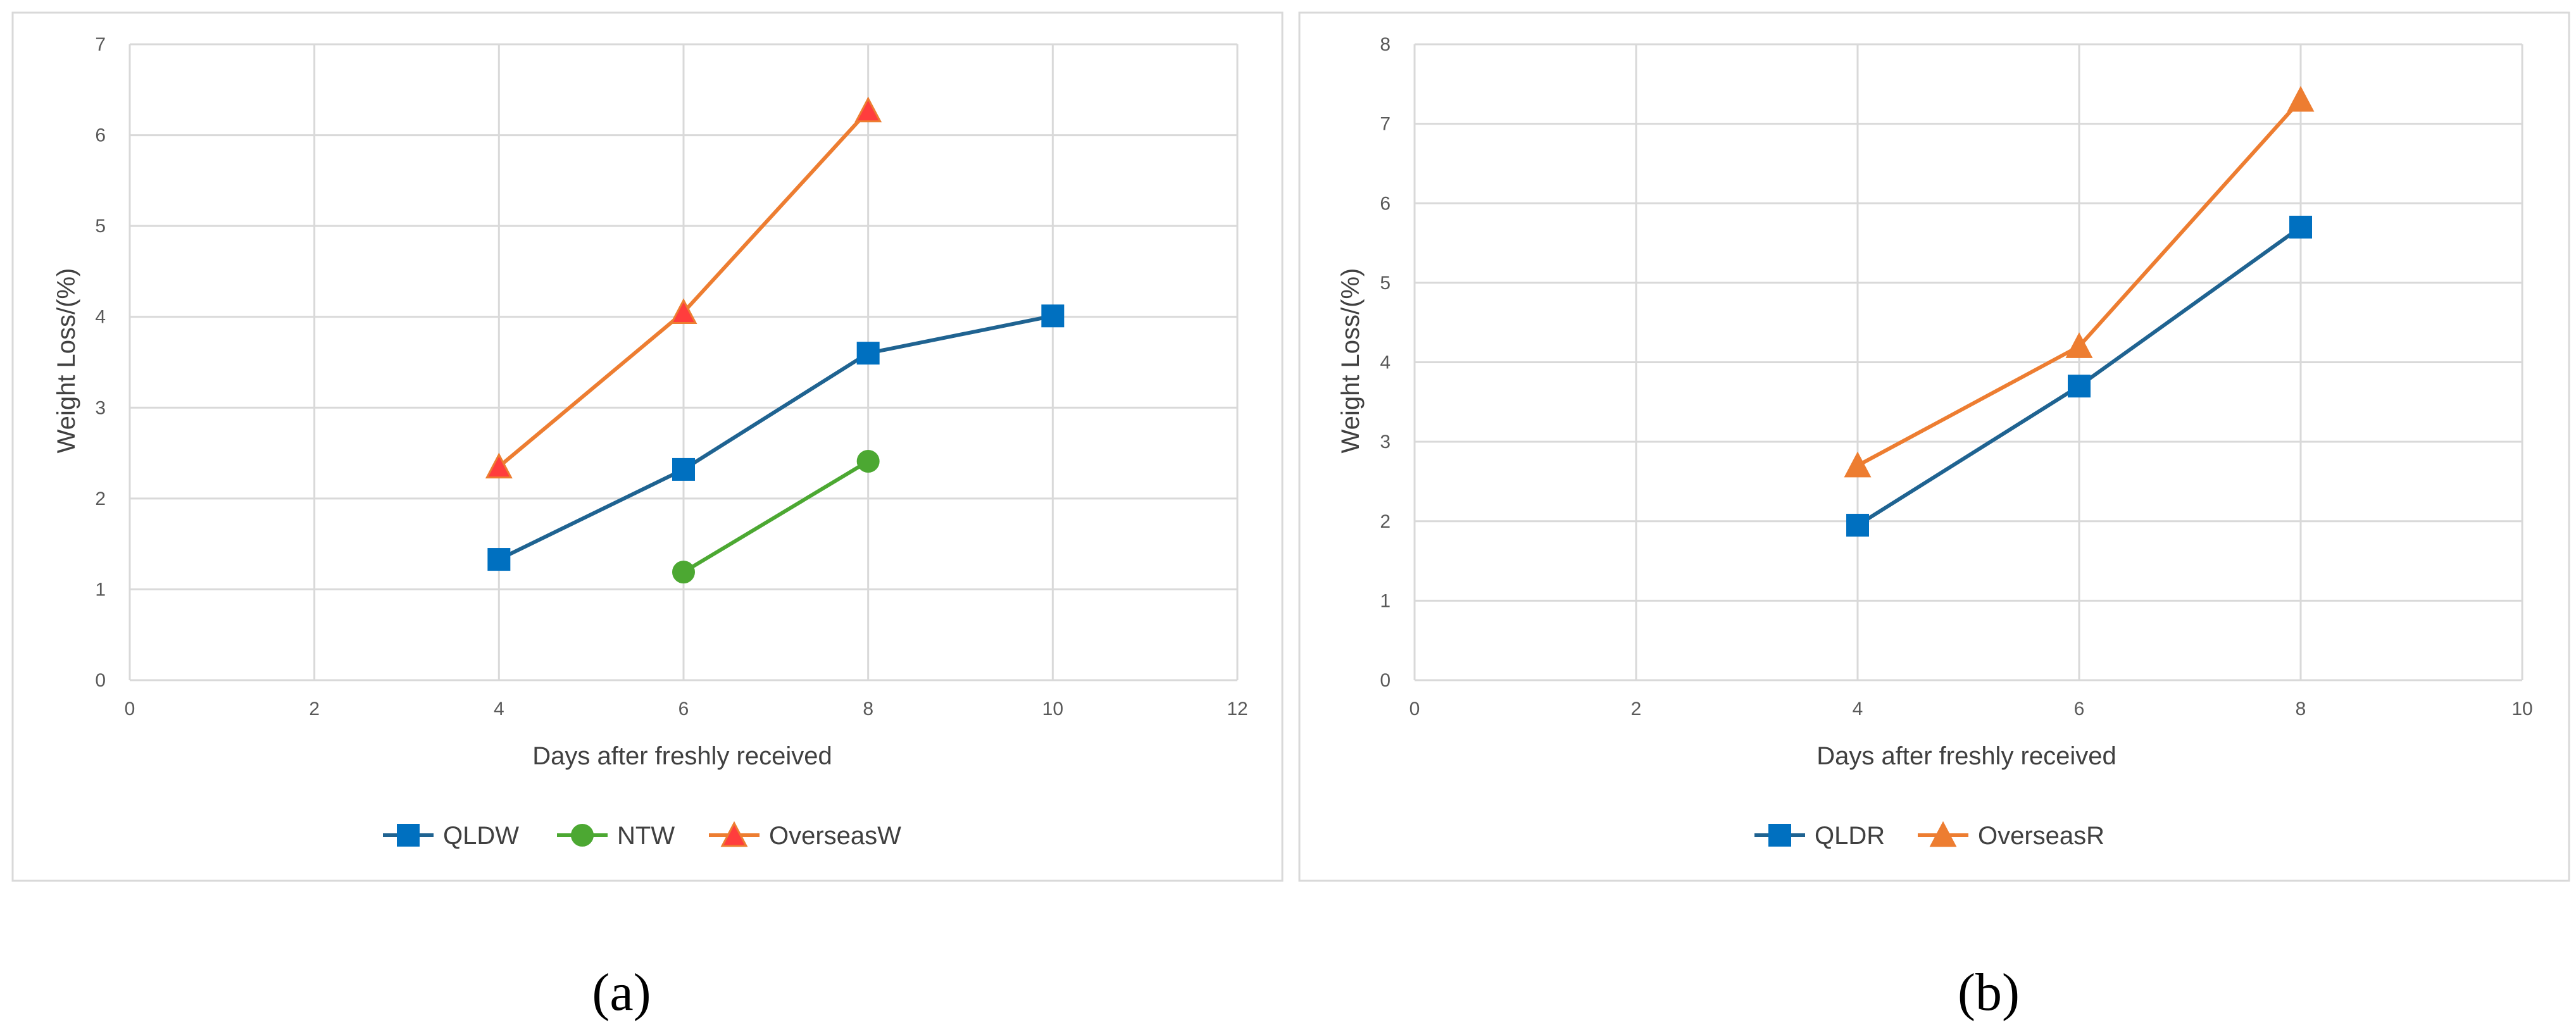 The width and height of the screenshot is (2576, 1032). Describe the element at coordinates (1989, 992) in the screenshot. I see `panel-caption-b: (b)` at that location.